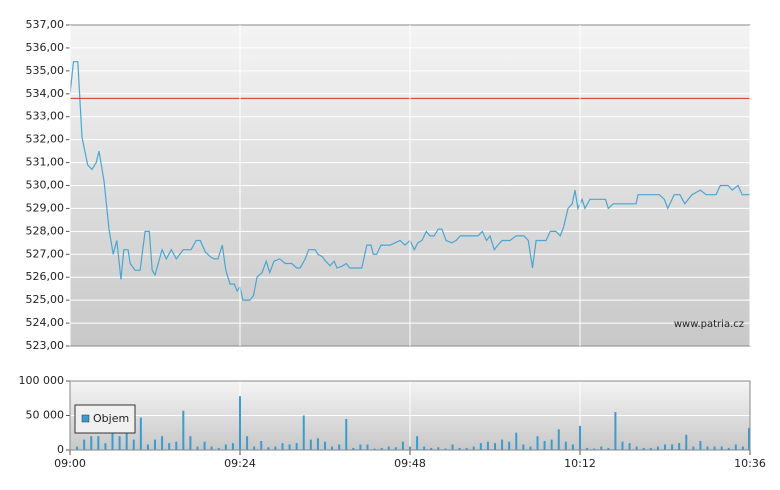  I want to click on x-tick-label: 10:36, so click(750, 463).